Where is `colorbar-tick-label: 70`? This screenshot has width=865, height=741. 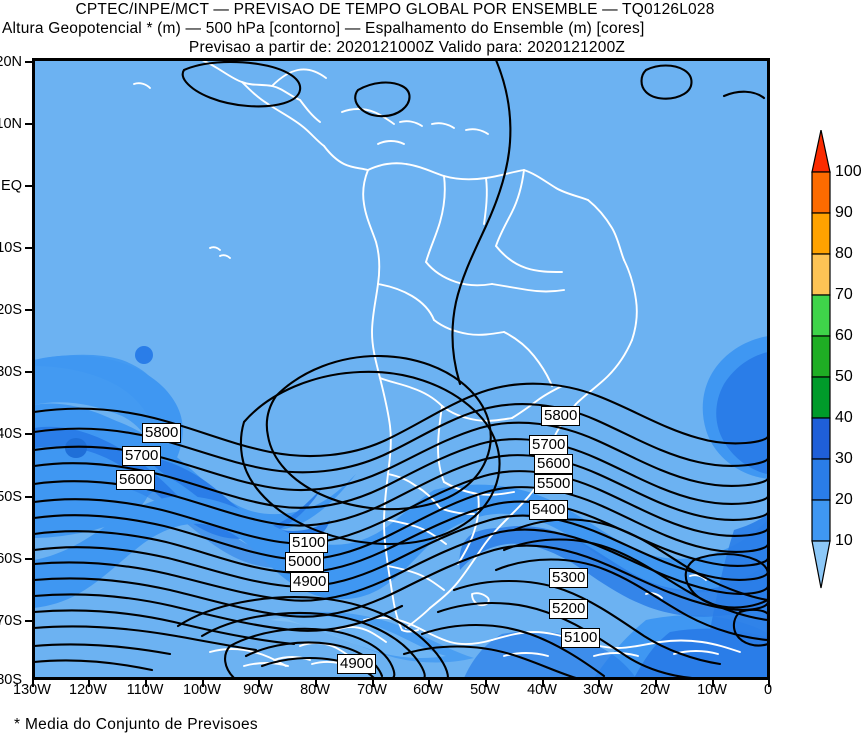 colorbar-tick-label: 70 is located at coordinates (844, 294).